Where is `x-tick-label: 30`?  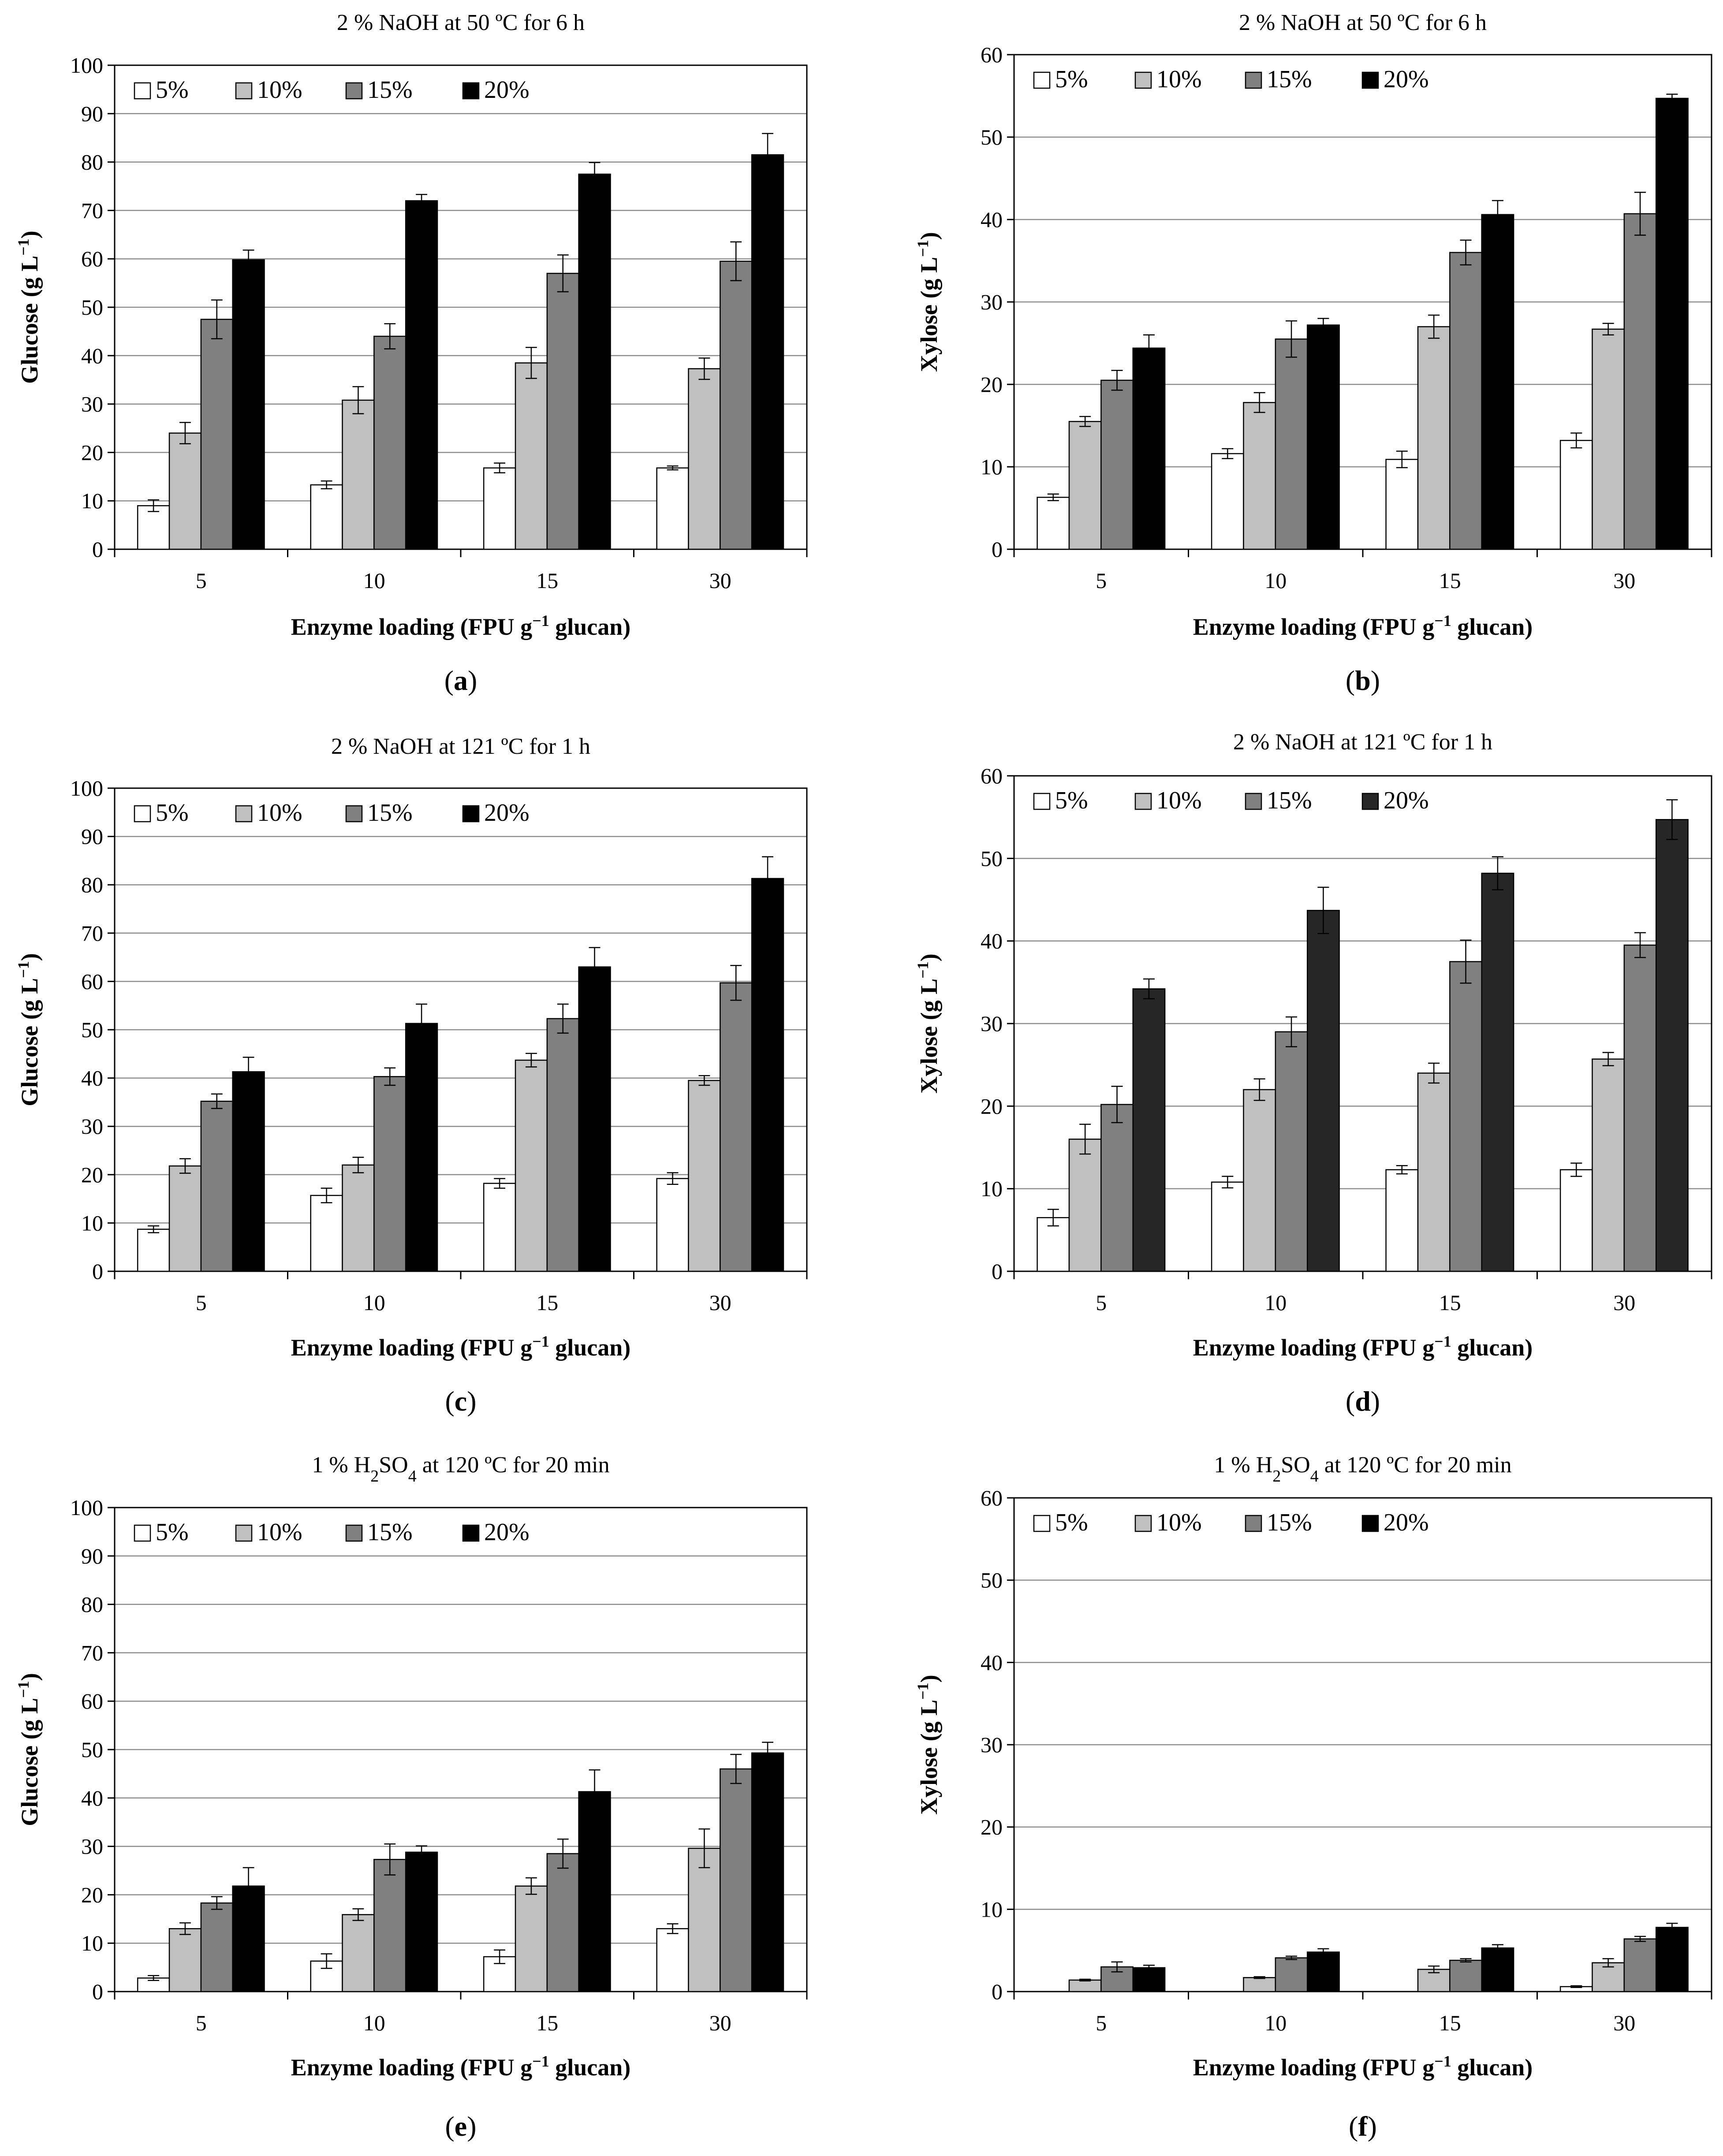
x-tick-label: 30 is located at coordinates (1624, 1303).